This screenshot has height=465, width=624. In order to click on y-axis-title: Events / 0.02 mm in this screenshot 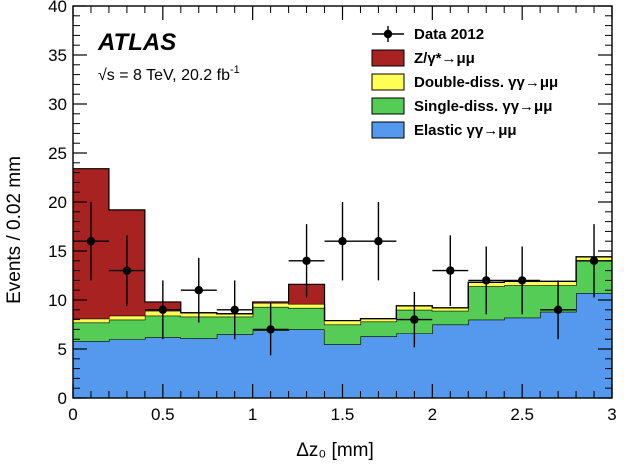, I will do `click(14, 230)`.